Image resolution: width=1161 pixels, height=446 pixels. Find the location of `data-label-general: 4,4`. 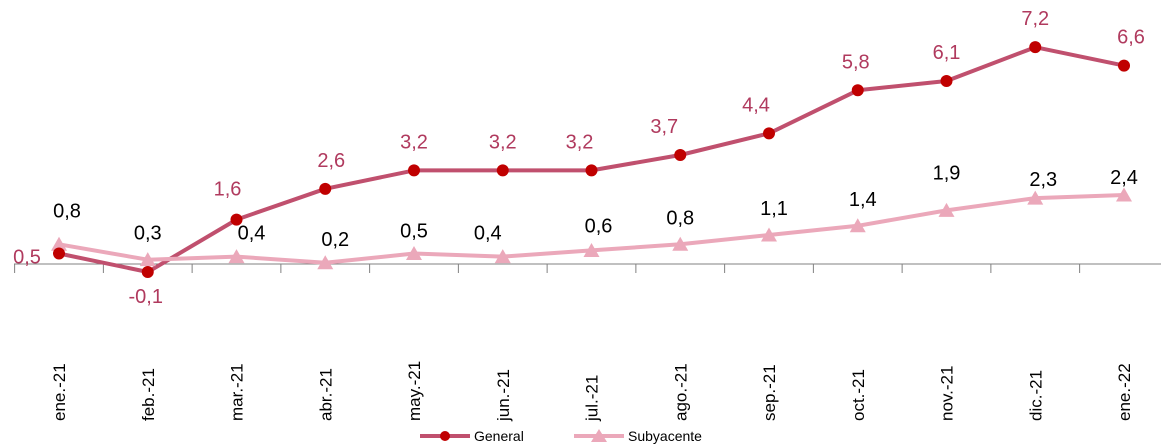

data-label-general: 4,4 is located at coordinates (756, 105).